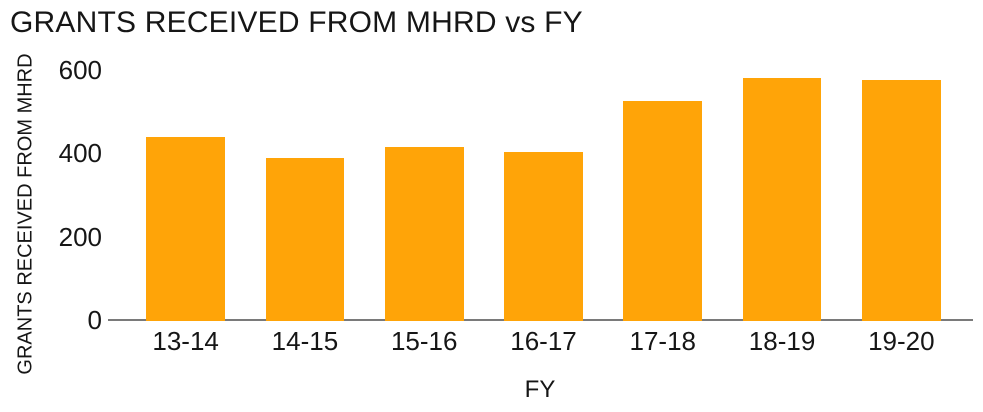 The height and width of the screenshot is (412, 983). What do you see at coordinates (424, 341) in the screenshot?
I see `x-tick-label: 15-16` at bounding box center [424, 341].